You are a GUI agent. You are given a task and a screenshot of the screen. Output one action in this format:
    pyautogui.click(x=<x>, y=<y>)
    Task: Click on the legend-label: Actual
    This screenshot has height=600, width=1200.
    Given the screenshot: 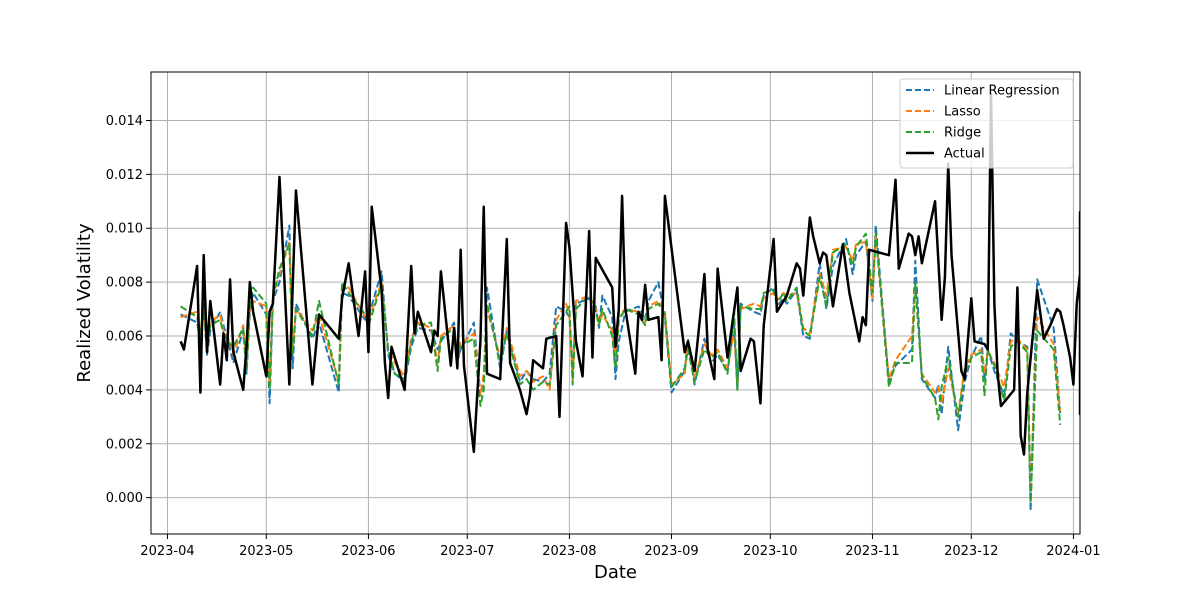 What is the action you would take?
    pyautogui.click(x=964, y=154)
    